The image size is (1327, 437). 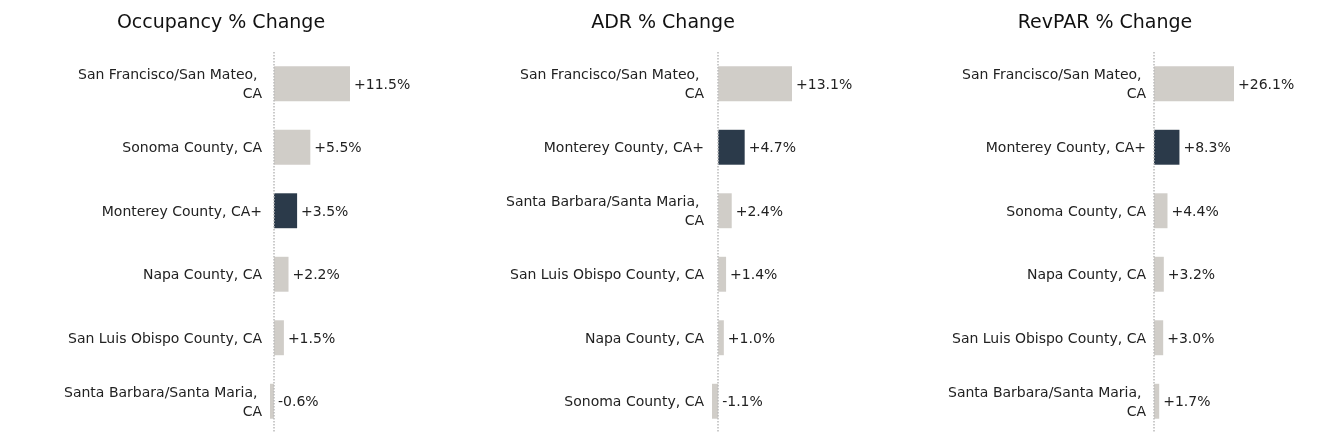 I want to click on data-label: +4.4%, so click(x=1195, y=210).